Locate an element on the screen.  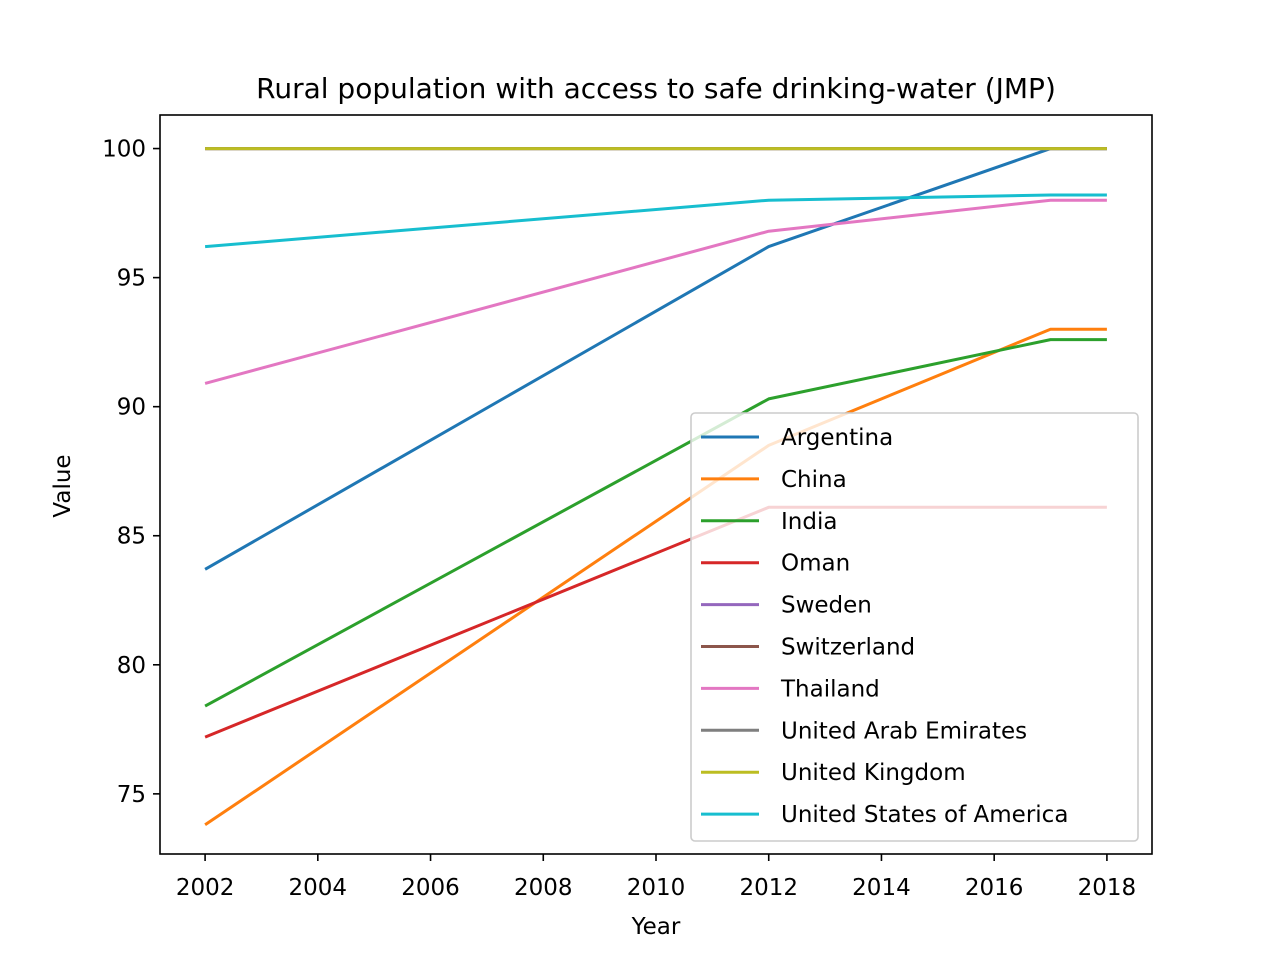
x-tick-label: 2002 is located at coordinates (205, 888).